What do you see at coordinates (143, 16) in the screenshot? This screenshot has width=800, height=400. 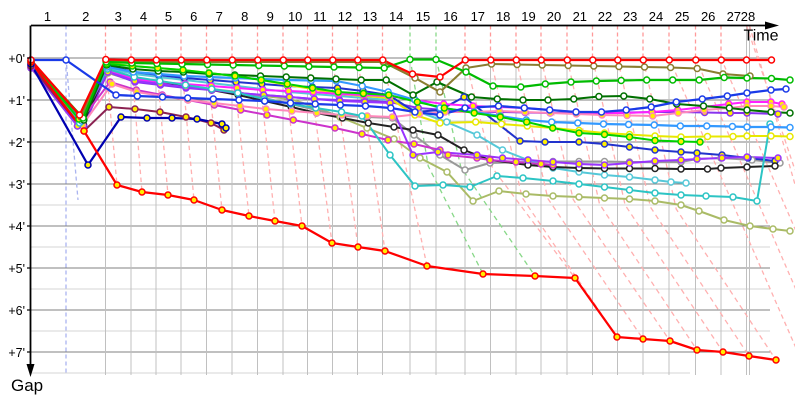 I see `svg-text: 4` at bounding box center [143, 16].